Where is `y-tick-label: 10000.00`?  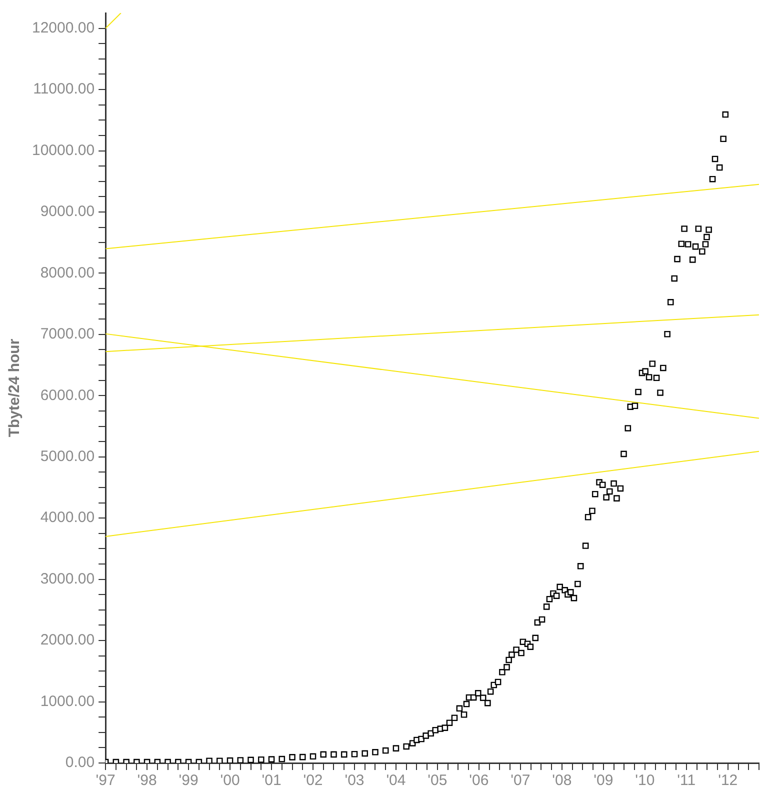 y-tick-label: 10000.00 is located at coordinates (63, 150).